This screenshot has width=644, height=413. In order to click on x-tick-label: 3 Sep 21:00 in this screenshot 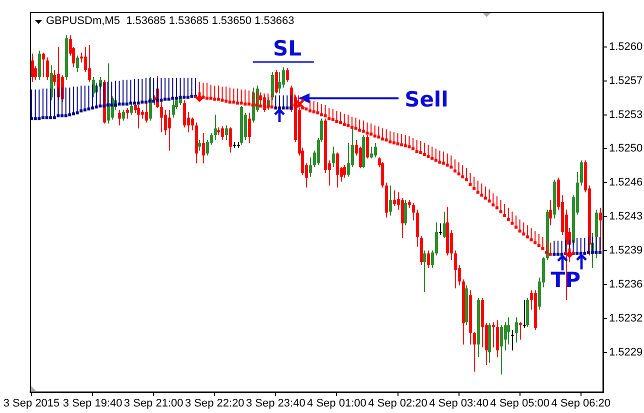, I will do `click(154, 404)`.